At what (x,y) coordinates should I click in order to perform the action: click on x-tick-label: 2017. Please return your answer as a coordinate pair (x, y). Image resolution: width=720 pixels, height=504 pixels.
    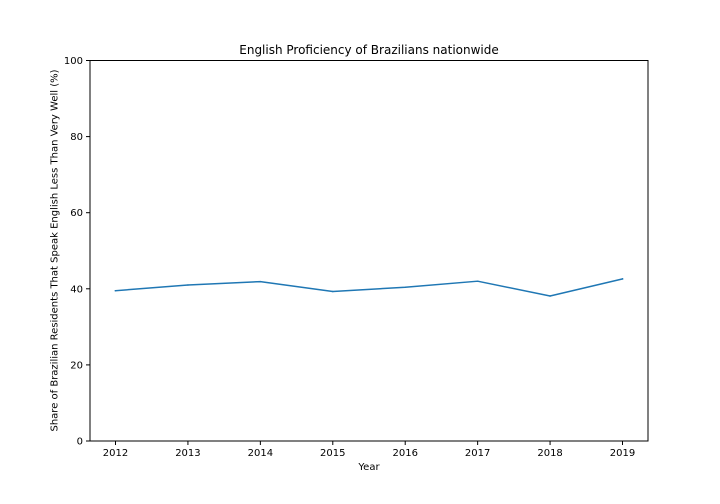
    Looking at the image, I should click on (477, 453).